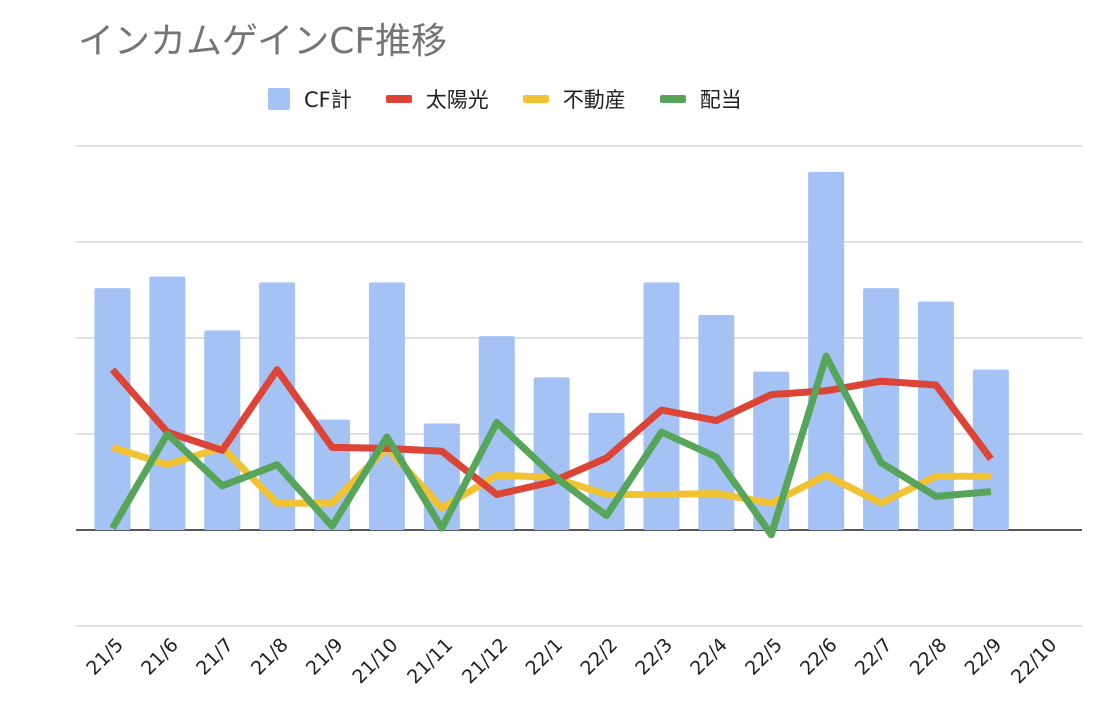 This screenshot has width=1102, height=720. Describe the element at coordinates (485, 661) in the screenshot. I see `x-tick-label: 21/12` at that location.